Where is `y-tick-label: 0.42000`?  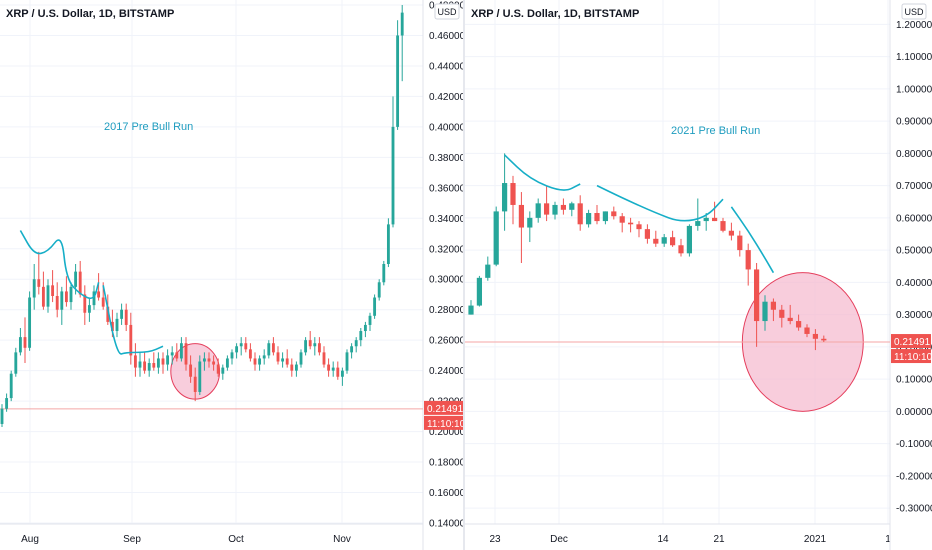 y-tick-label: 0.42000 is located at coordinates (446, 97).